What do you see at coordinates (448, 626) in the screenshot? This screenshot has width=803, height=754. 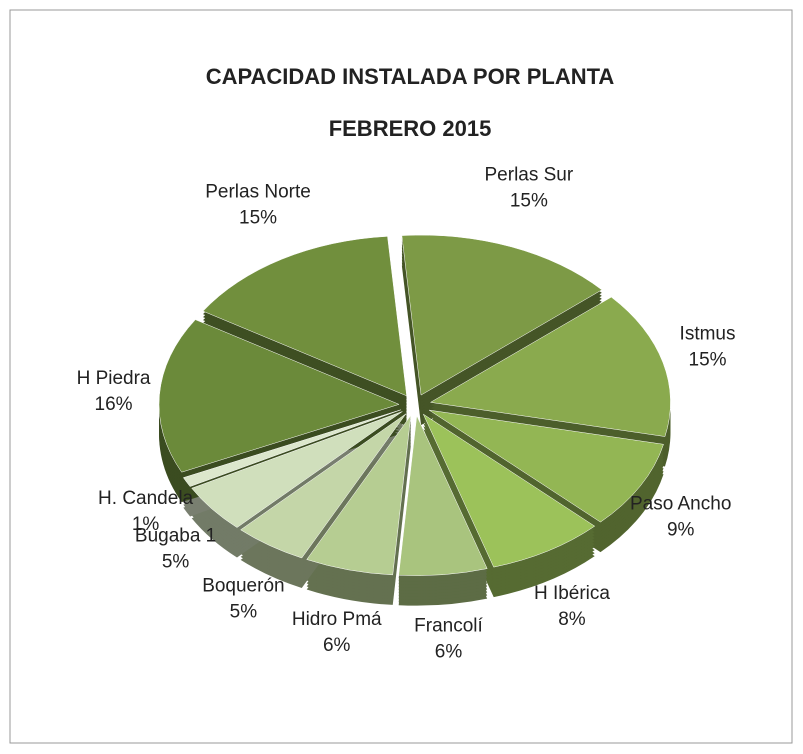 I see `slice-label: Francolí` at bounding box center [448, 626].